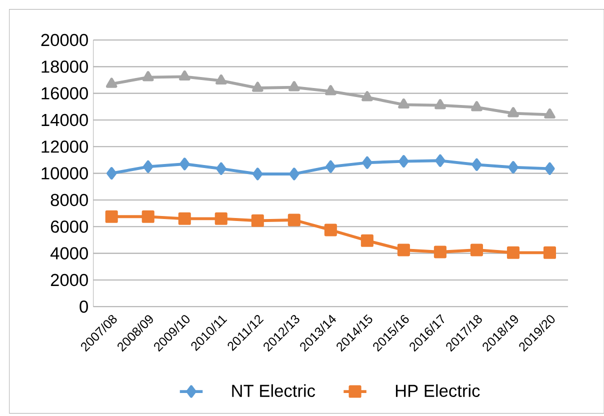  I want to click on legend-label: NT Electric, so click(274, 390).